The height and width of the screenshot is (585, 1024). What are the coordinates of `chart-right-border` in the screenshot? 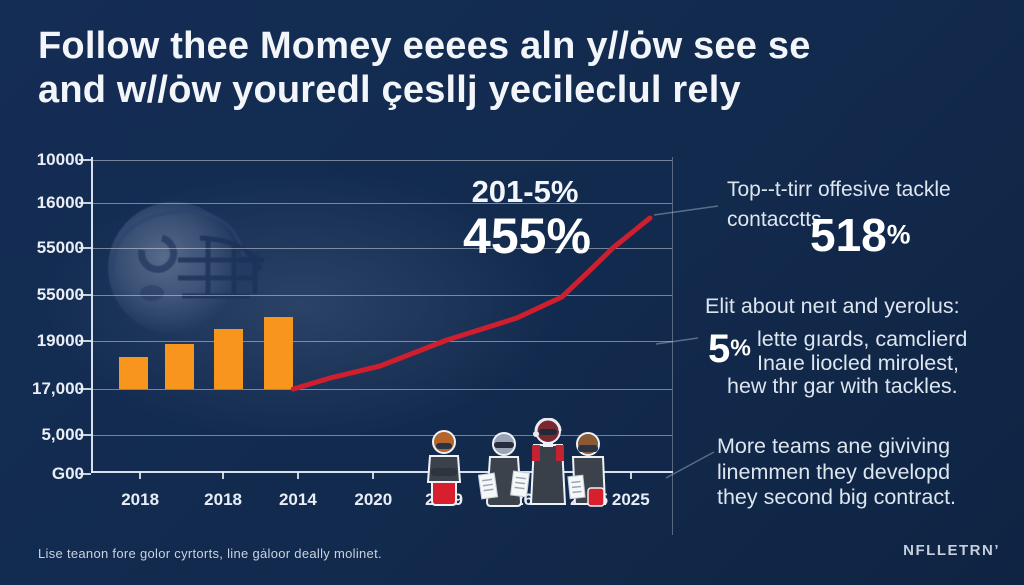 It's located at (672, 346).